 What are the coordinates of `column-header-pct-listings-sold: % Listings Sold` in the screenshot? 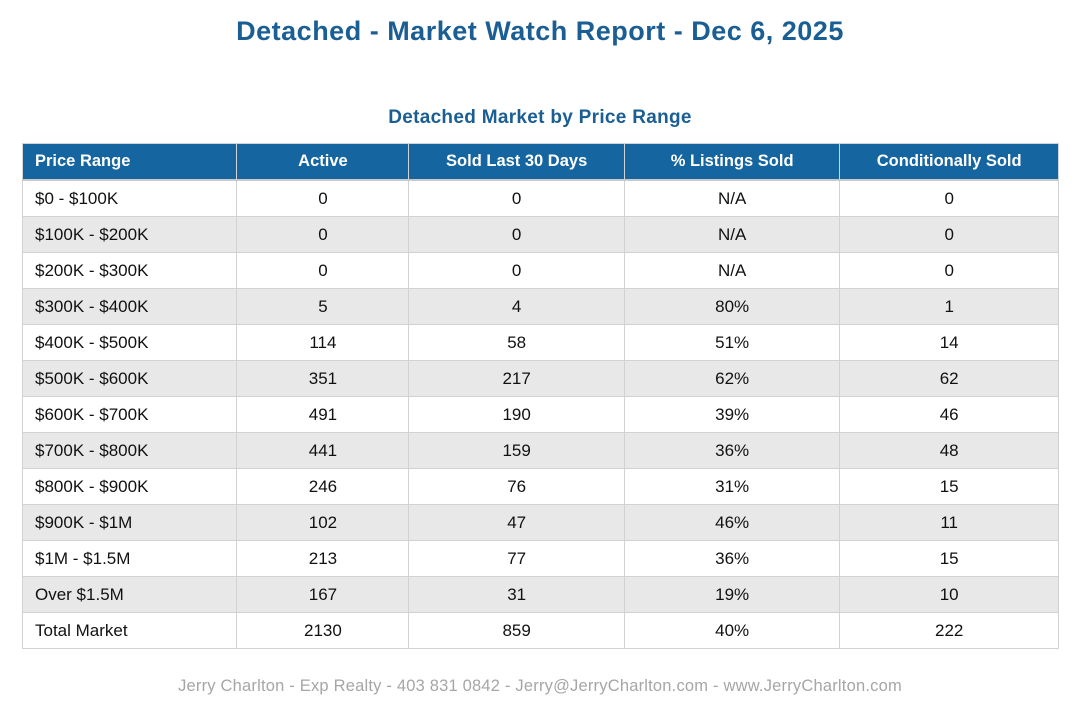 It's located at (732, 162).